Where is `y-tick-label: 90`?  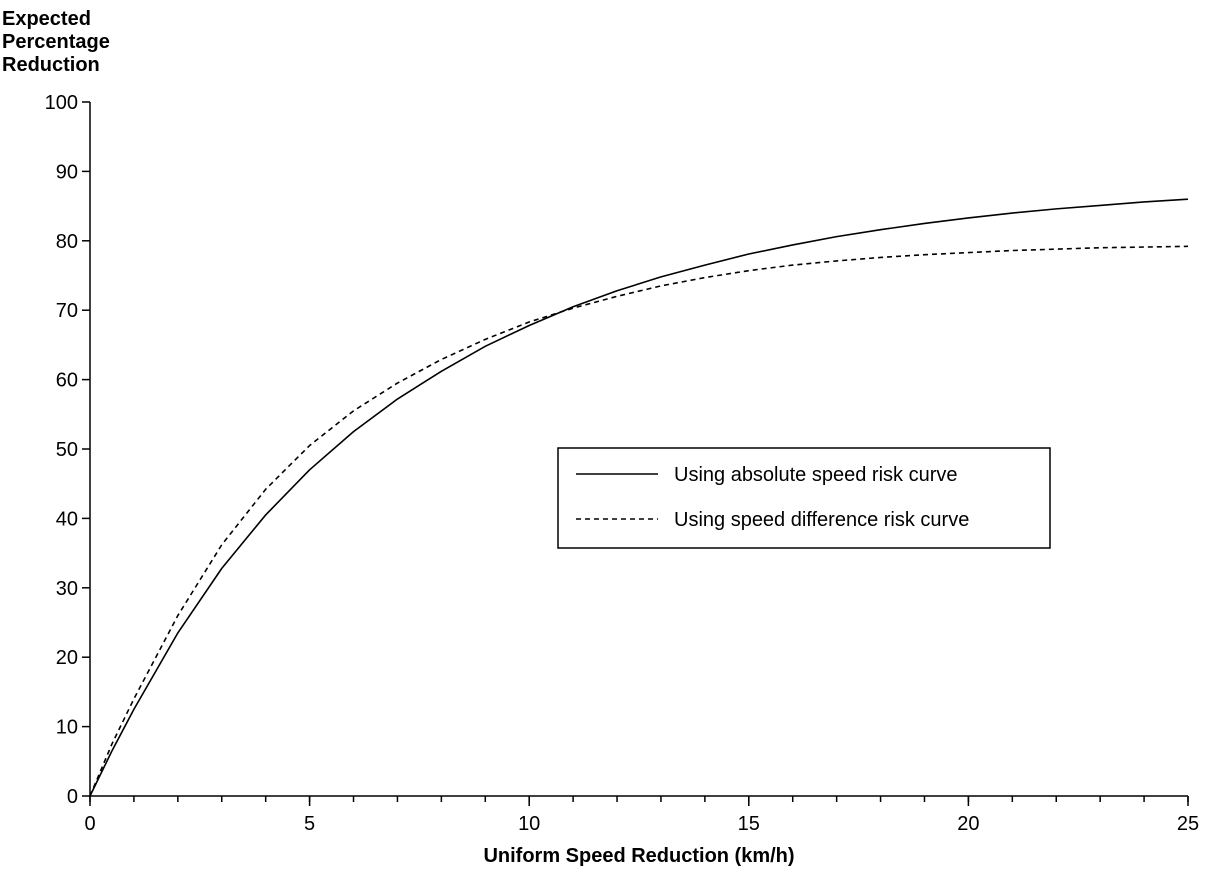 y-tick-label: 90 is located at coordinates (67, 172).